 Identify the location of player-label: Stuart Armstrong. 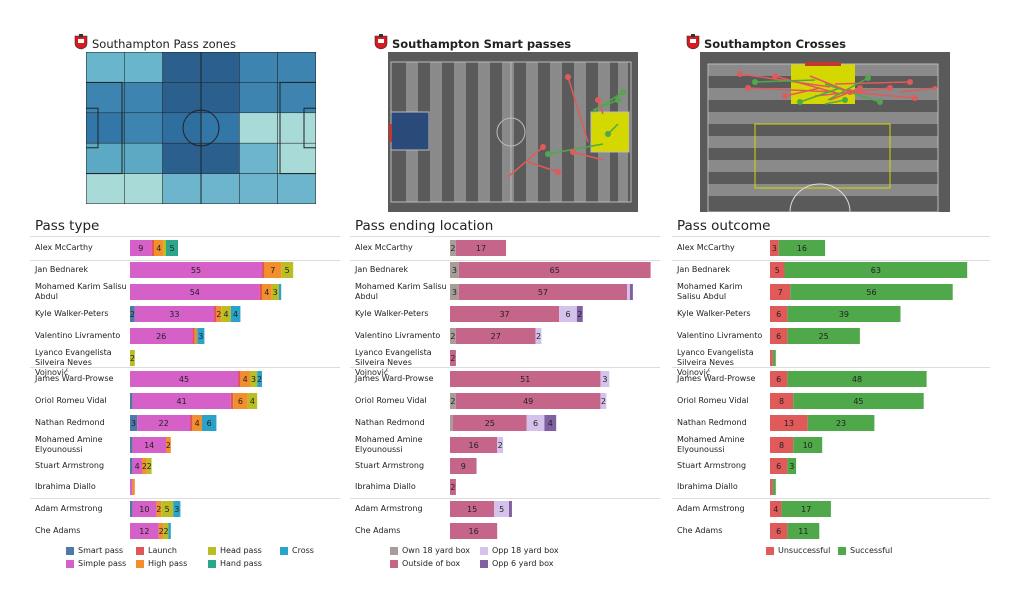
(70, 465).